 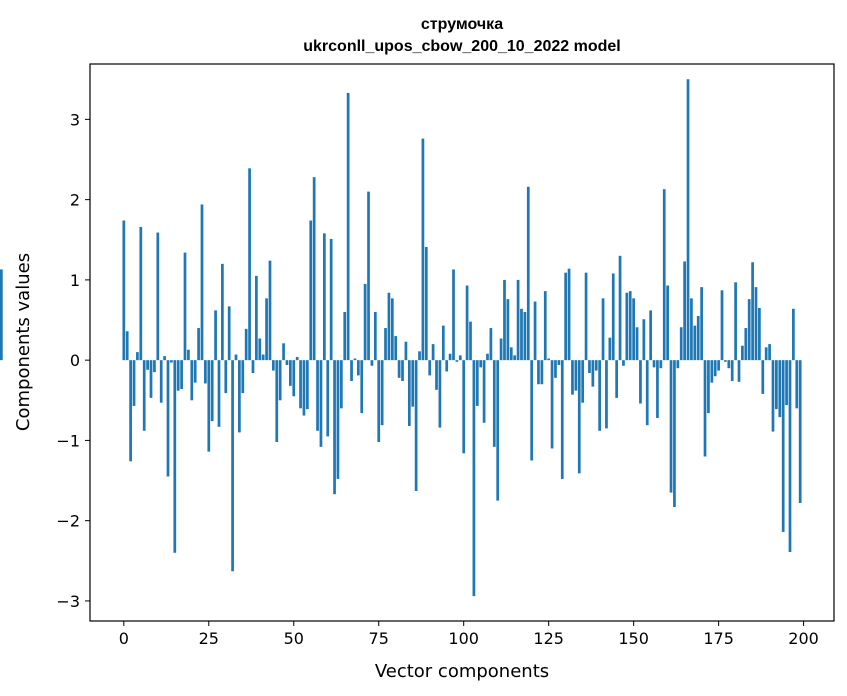 What do you see at coordinates (68, 521) in the screenshot?
I see `y-tick-label: −2` at bounding box center [68, 521].